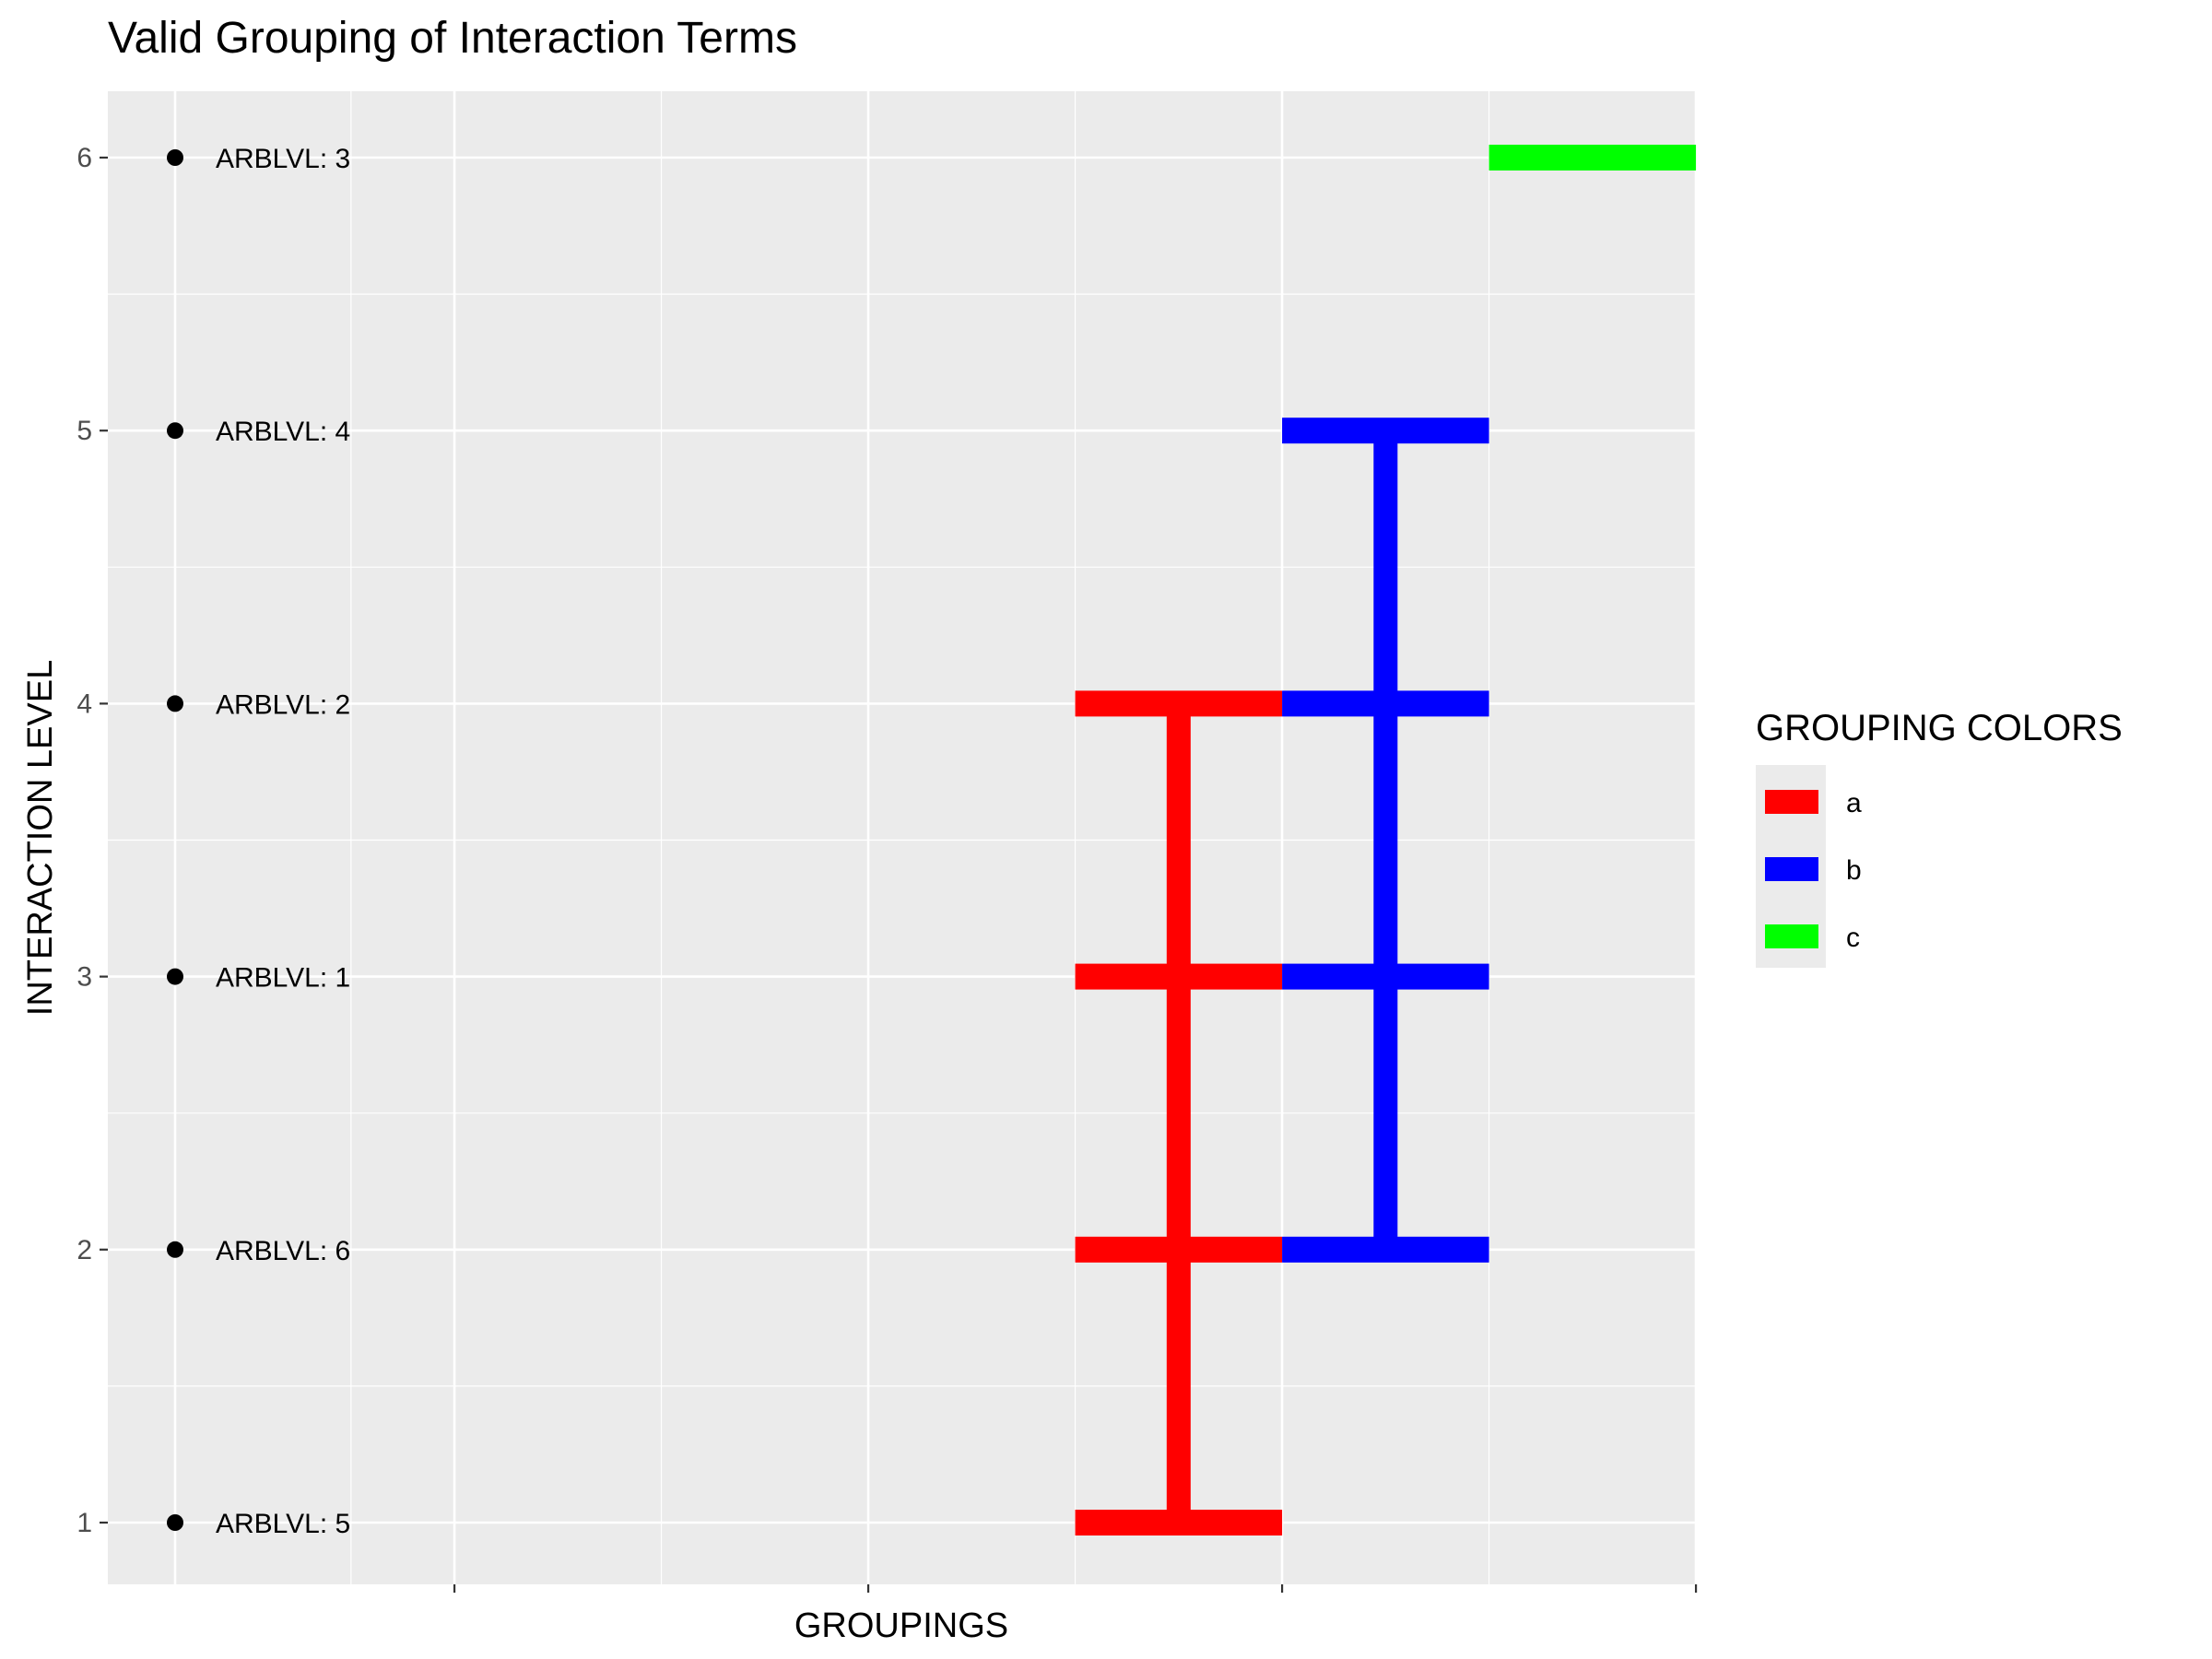  What do you see at coordinates (1854, 870) in the screenshot?
I see `legend-label-b: b` at bounding box center [1854, 870].